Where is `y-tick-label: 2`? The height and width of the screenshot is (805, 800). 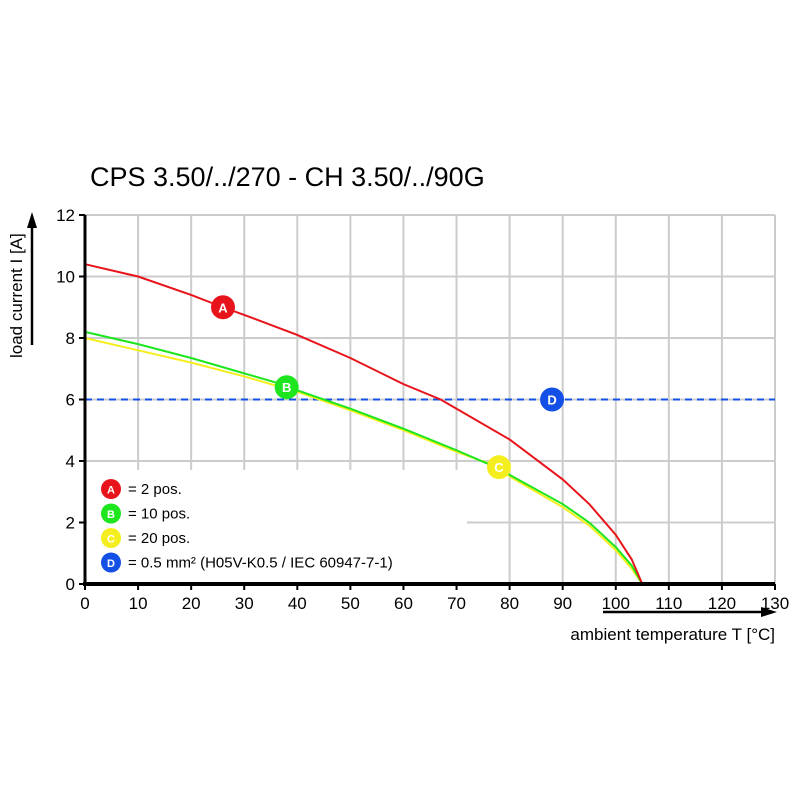
y-tick-label: 2 is located at coordinates (70, 523).